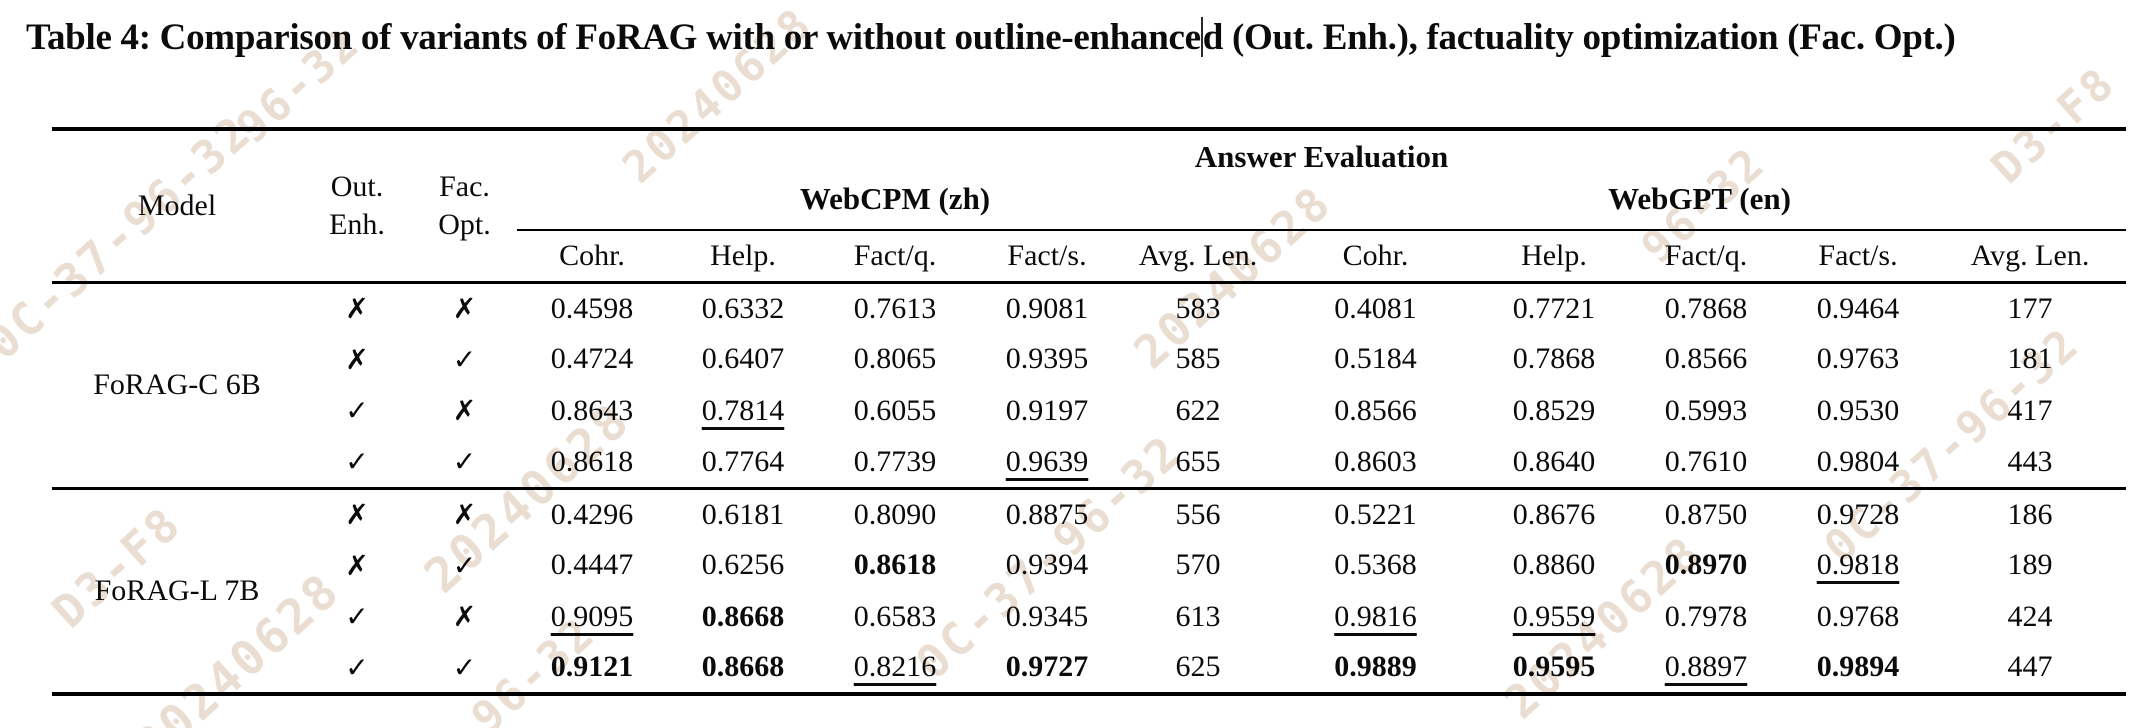  What do you see at coordinates (895, 616) in the screenshot?
I see `metric-value: 0.6583` at bounding box center [895, 616].